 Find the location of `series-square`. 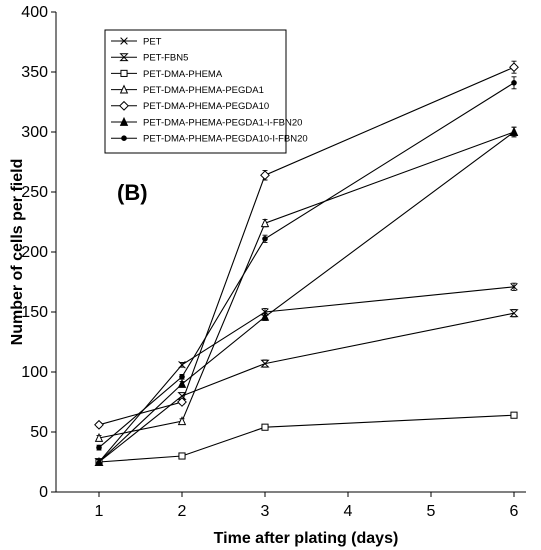

series-square is located at coordinates (306, 438).